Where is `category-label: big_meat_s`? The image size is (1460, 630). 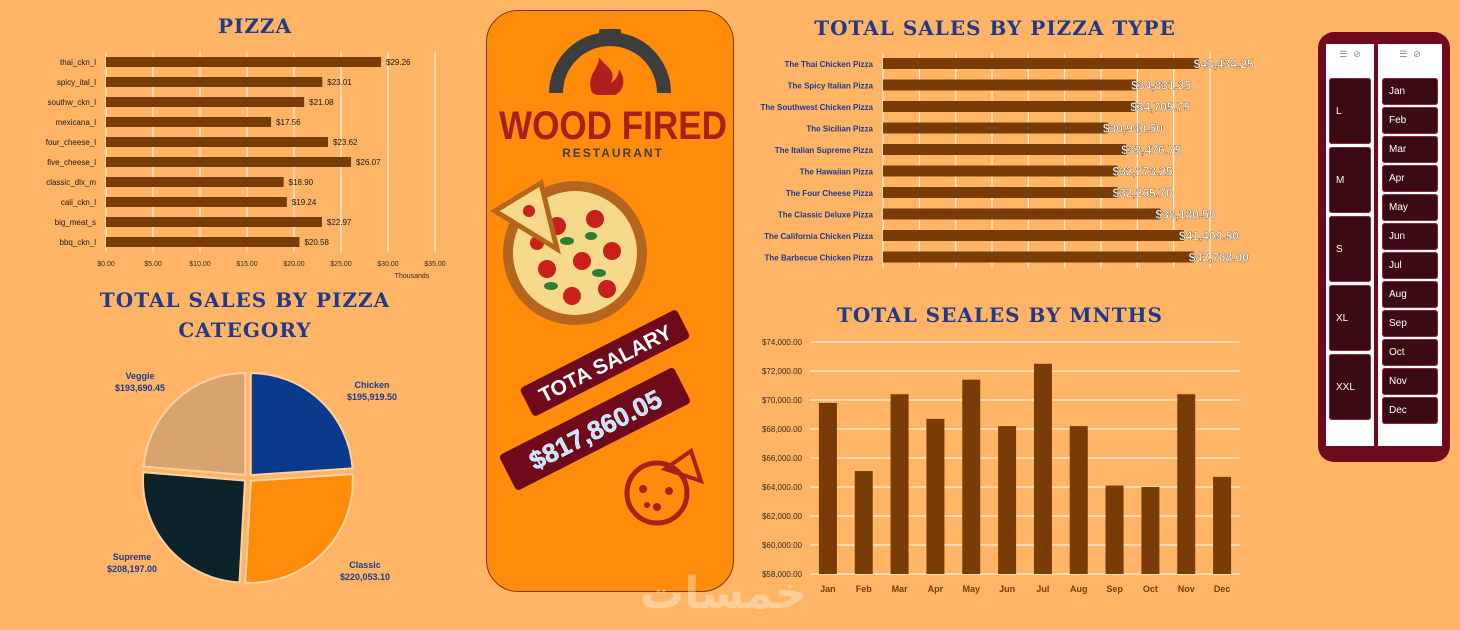
category-label: big_meat_s is located at coordinates (75, 222).